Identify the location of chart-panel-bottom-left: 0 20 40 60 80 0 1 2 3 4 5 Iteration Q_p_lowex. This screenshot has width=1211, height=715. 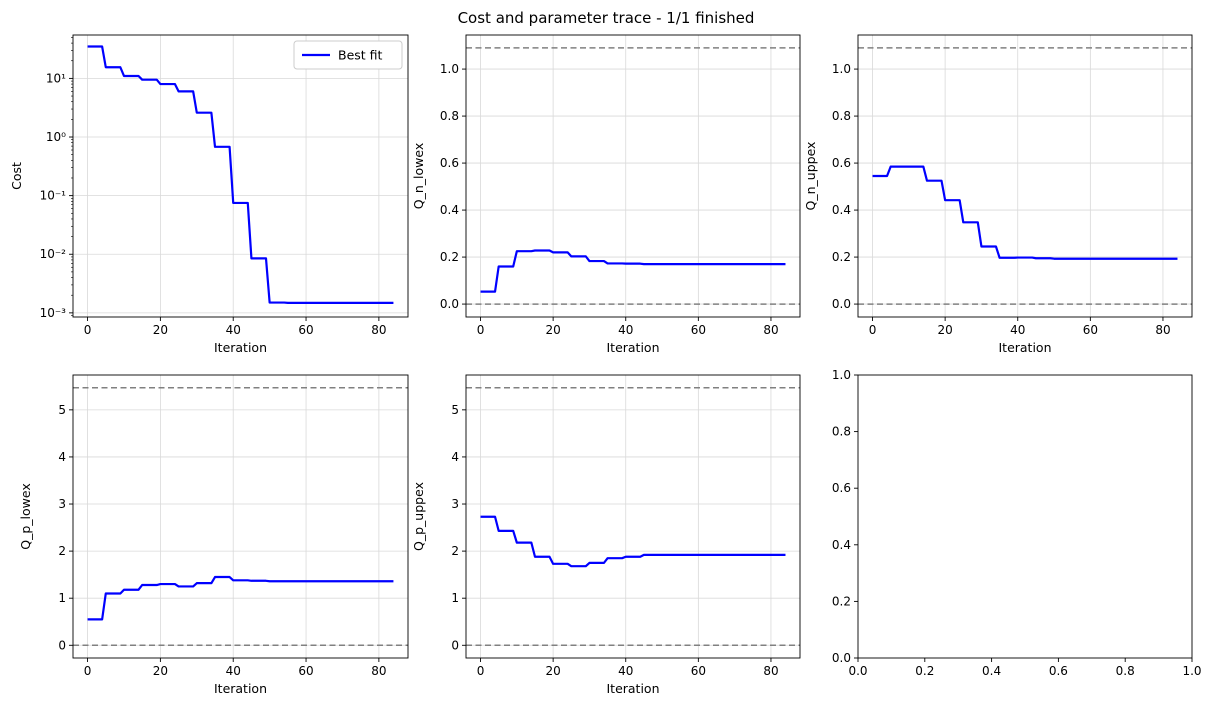
(213, 535).